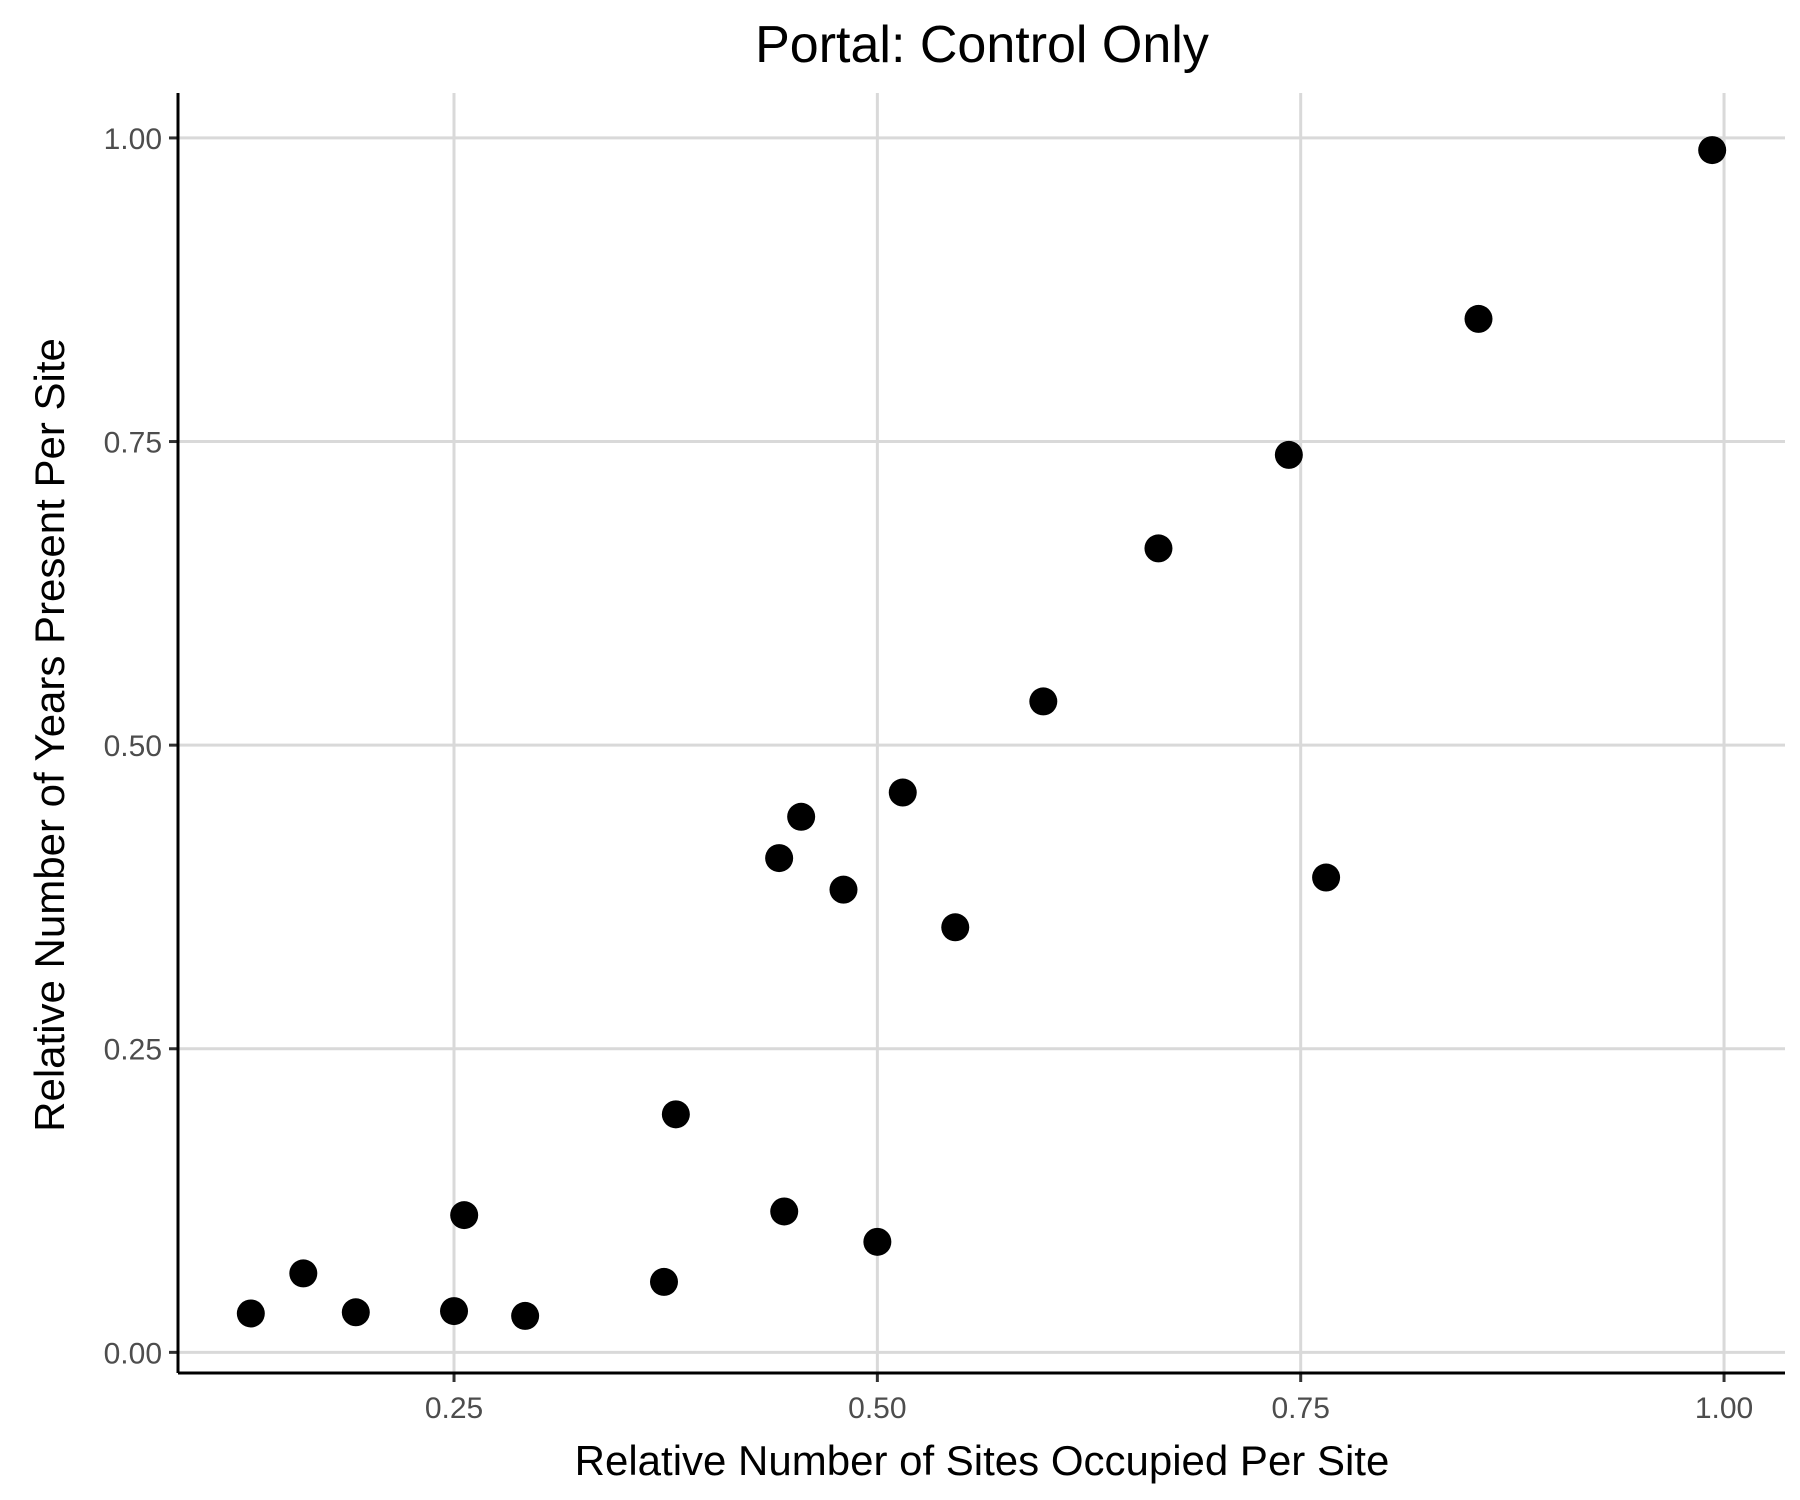 The width and height of the screenshot is (1800, 1500). I want to click on y-tick-label: 0.00, so click(133, 1353).